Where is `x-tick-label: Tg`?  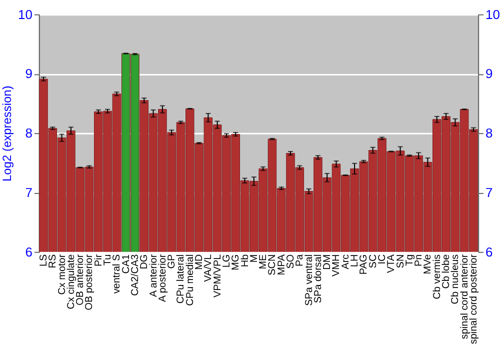 x-tick-label: Tg is located at coordinates (410, 260).